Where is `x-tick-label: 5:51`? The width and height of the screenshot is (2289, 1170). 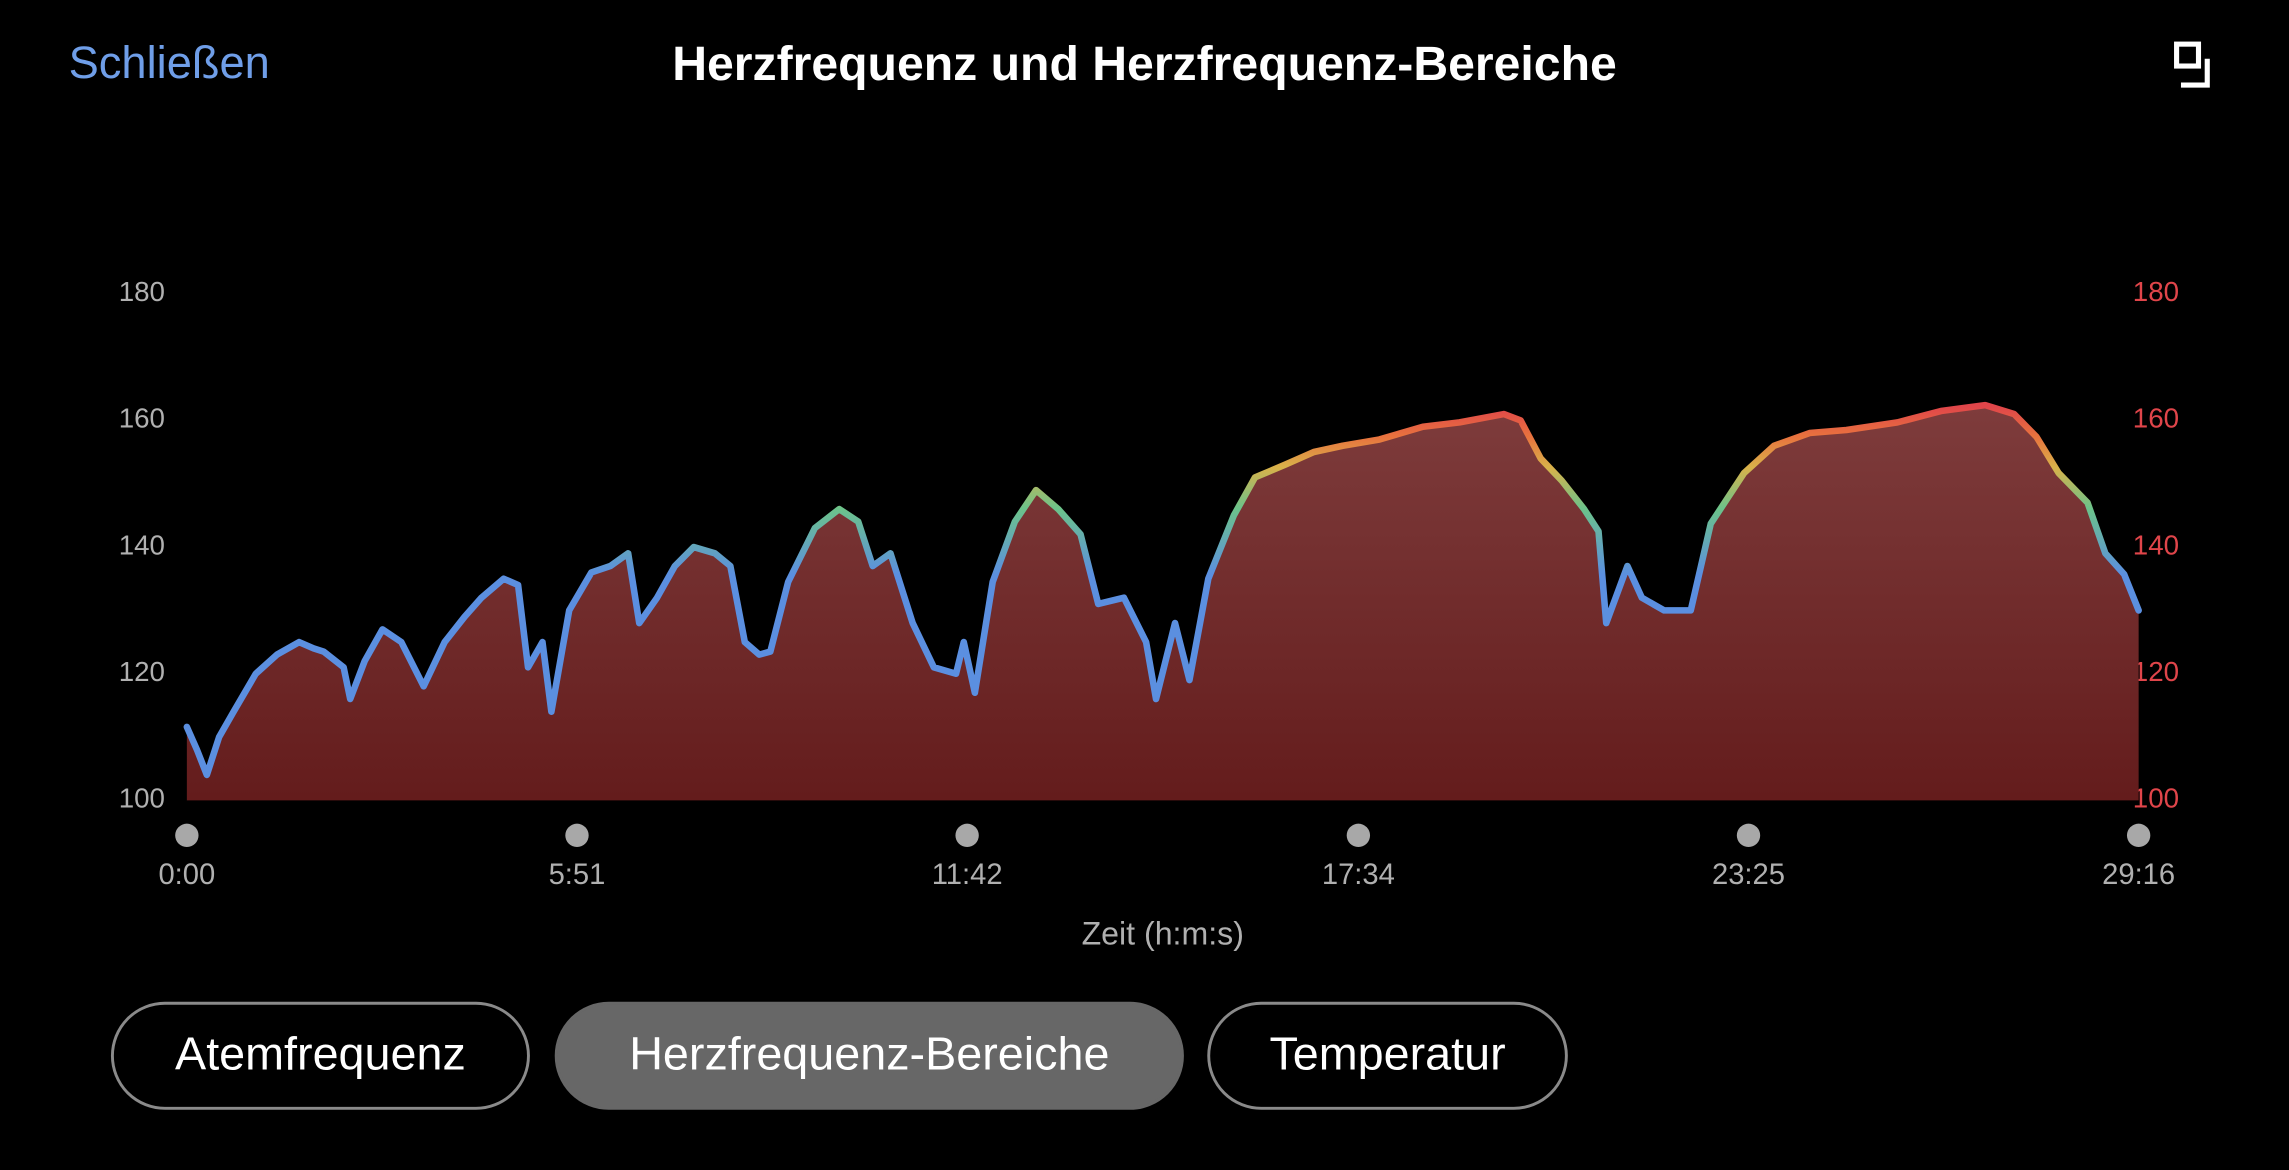 x-tick-label: 5:51 is located at coordinates (577, 875).